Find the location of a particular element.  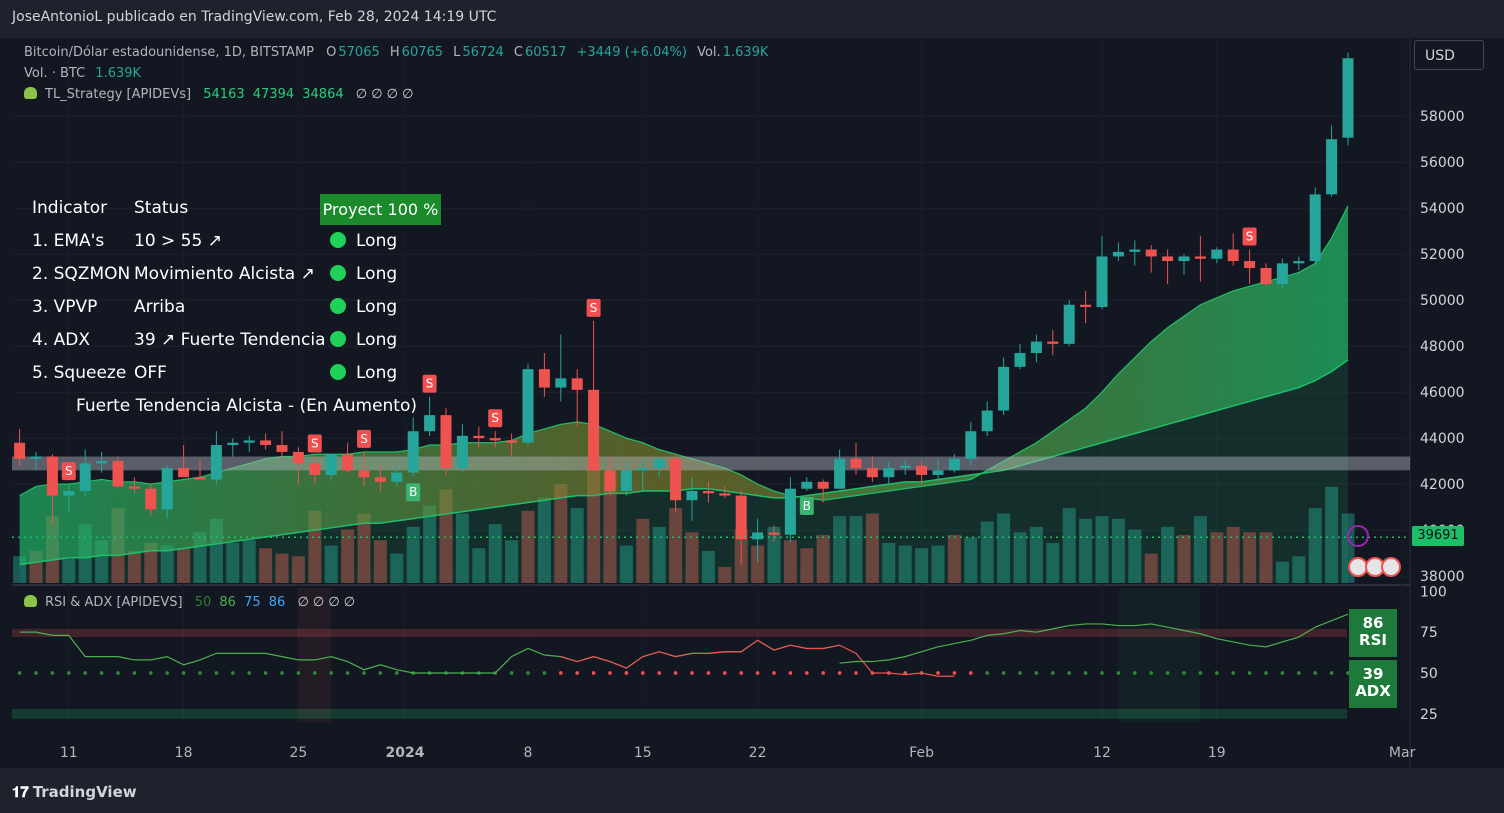

us-flag-icon is located at coordinates (1358, 567).